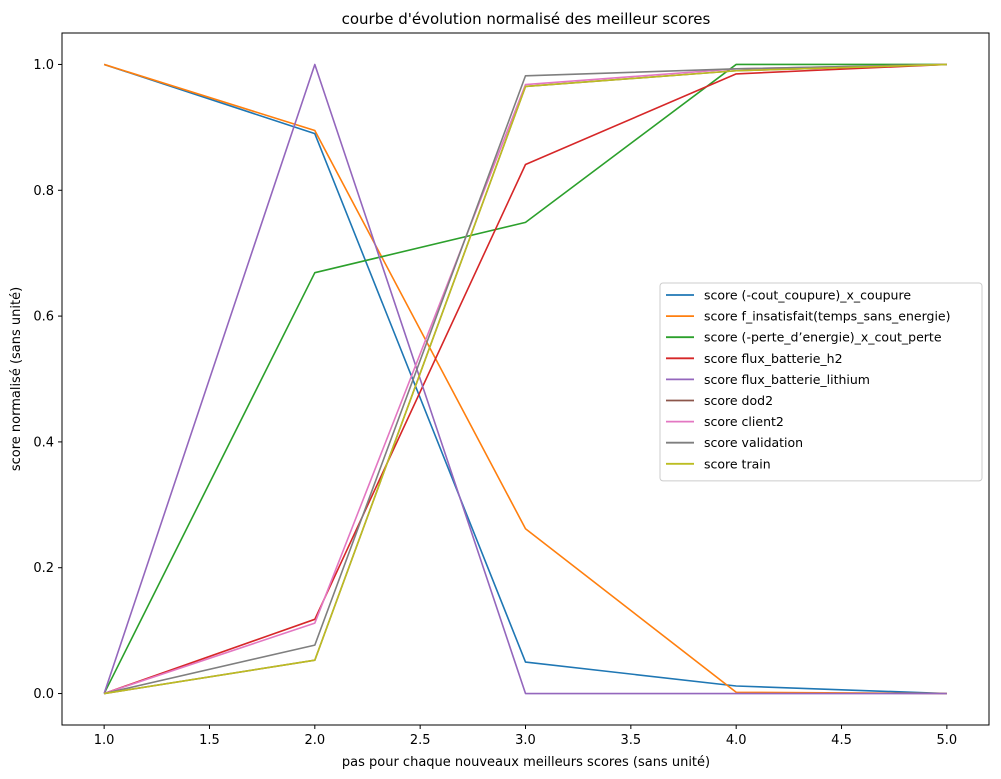  What do you see at coordinates (43, 317) in the screenshot?
I see `y-tick-label: 0.6` at bounding box center [43, 317].